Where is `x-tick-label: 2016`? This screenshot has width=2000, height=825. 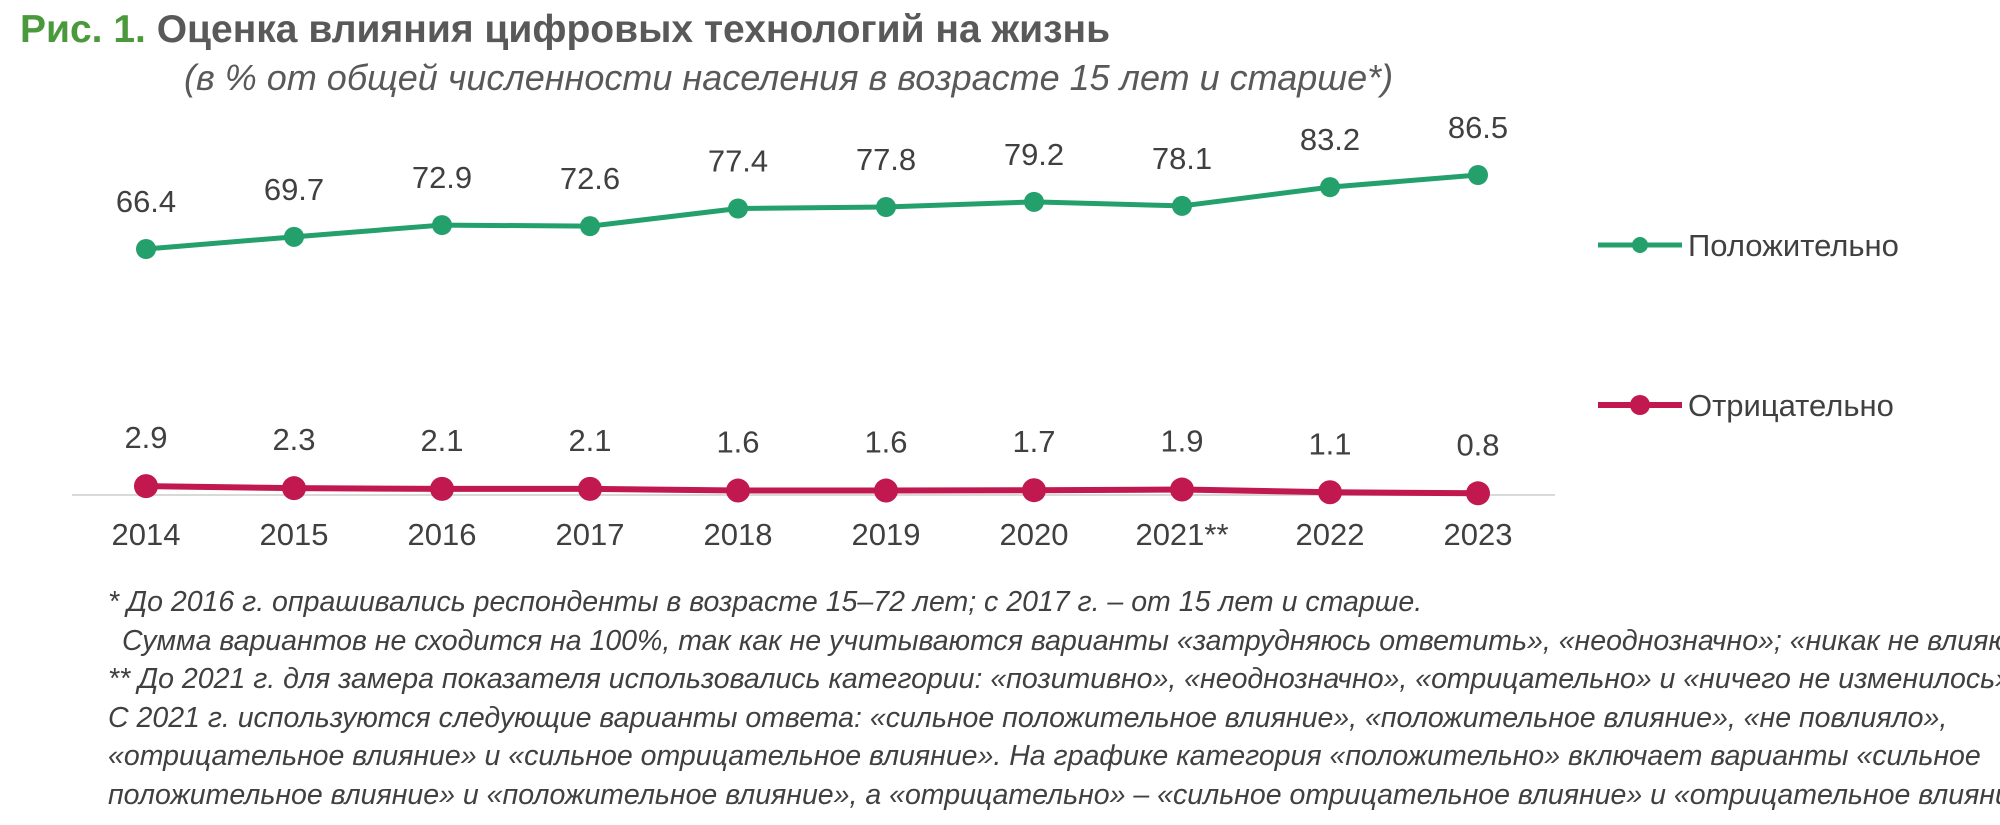 x-tick-label: 2016 is located at coordinates (442, 534).